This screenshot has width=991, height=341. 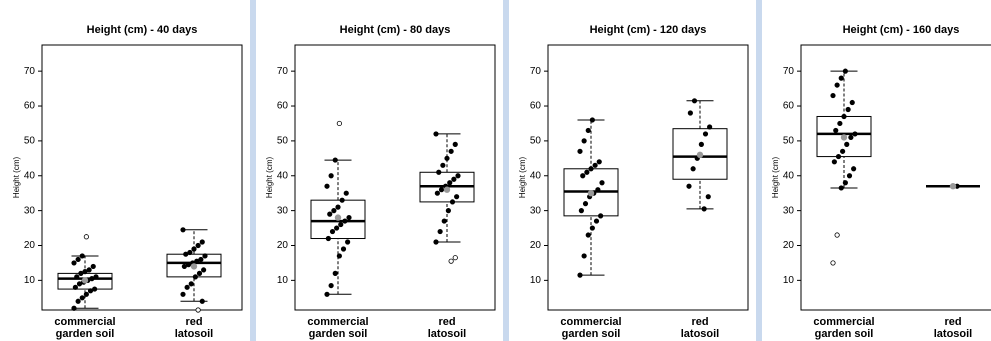 I want to click on y-tick-label: 40, so click(x=30, y=175).